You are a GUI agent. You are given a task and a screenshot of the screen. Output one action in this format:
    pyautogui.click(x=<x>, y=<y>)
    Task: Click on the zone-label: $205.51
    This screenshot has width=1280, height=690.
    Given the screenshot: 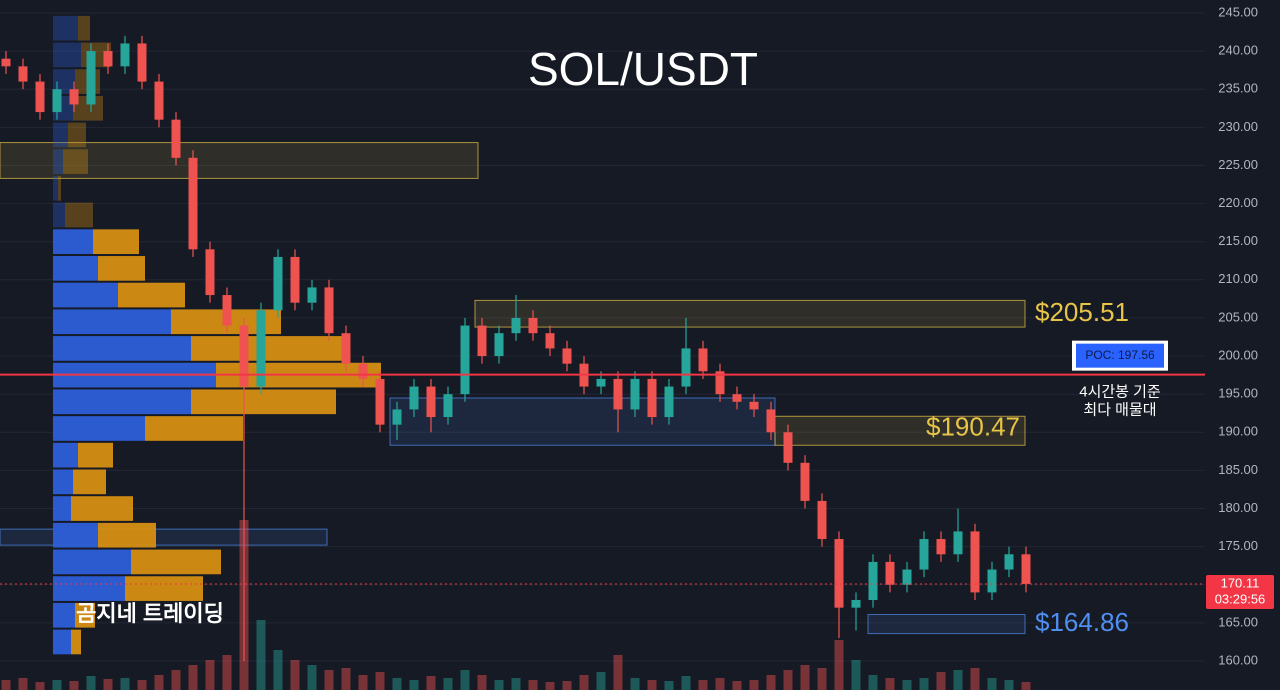 What is the action you would take?
    pyautogui.click(x=1082, y=312)
    